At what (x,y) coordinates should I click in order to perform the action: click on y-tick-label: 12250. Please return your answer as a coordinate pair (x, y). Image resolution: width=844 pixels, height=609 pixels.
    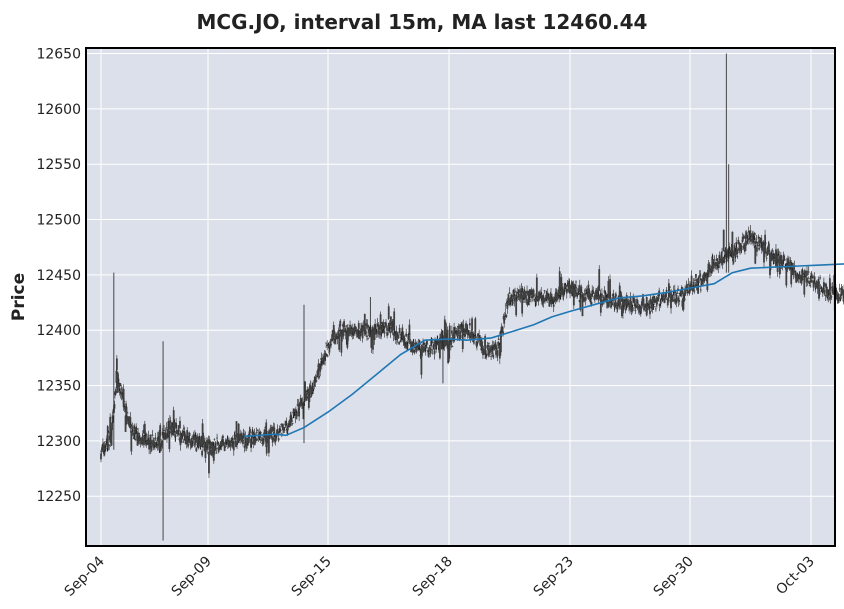
    Looking at the image, I should click on (58, 497).